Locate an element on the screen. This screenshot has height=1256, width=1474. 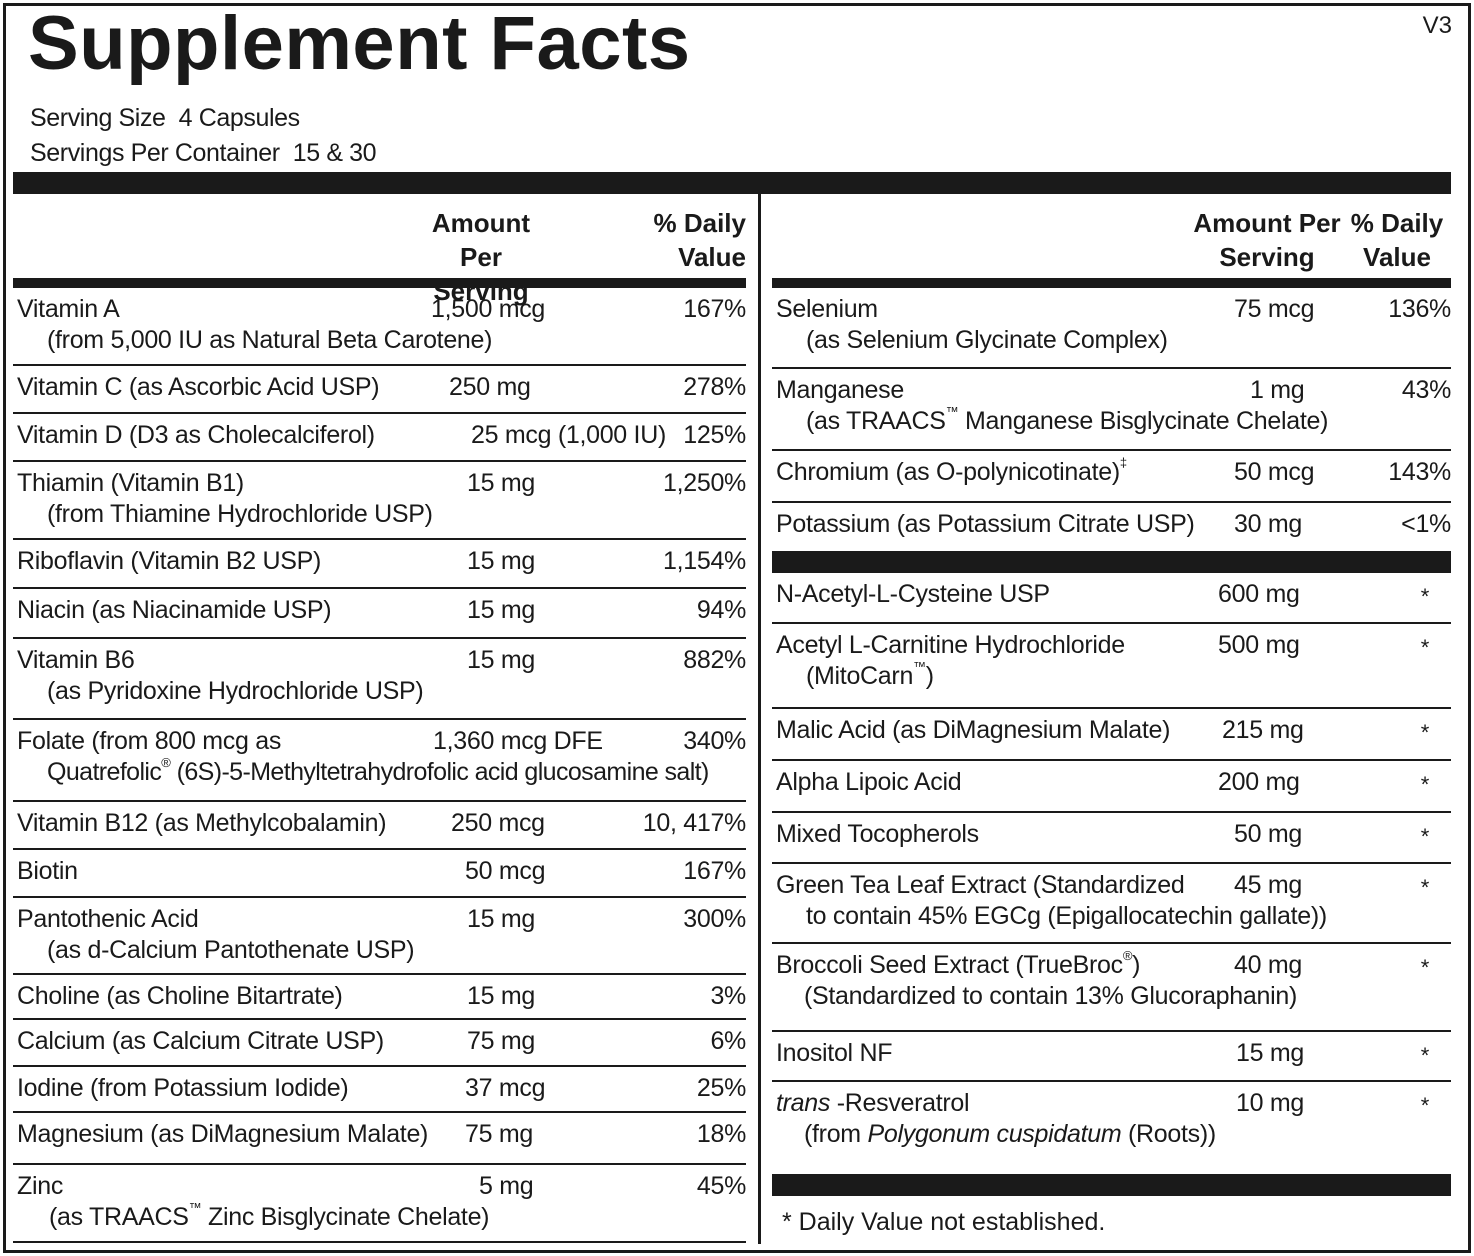
nutrient-source: (from Thiamine Hydrochloride USP) is located at coordinates (240, 514).